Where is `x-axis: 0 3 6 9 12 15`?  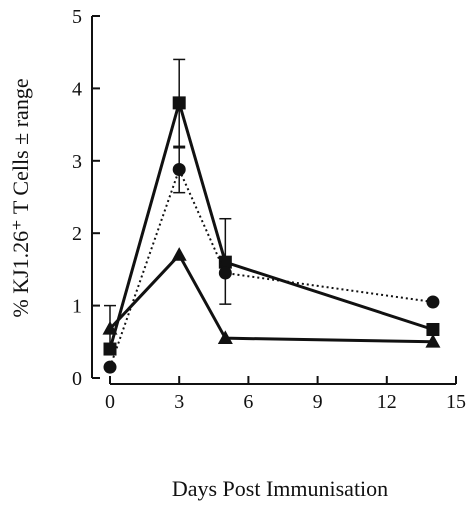
x-axis: 0 3 6 9 12 15 is located at coordinates (285, 394).